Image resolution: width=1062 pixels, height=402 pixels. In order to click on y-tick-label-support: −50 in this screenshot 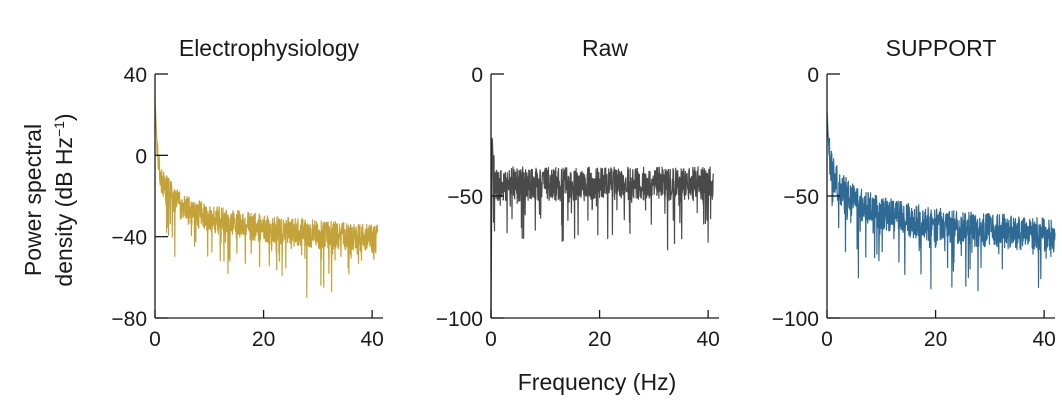, I will do `click(801, 197)`.